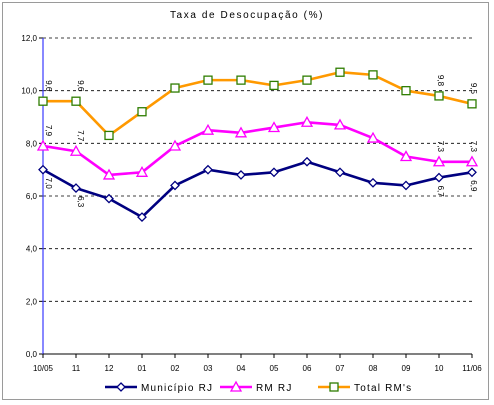  What do you see at coordinates (32, 301) in the screenshot?
I see `y-tick-label: 2,0` at bounding box center [32, 301].